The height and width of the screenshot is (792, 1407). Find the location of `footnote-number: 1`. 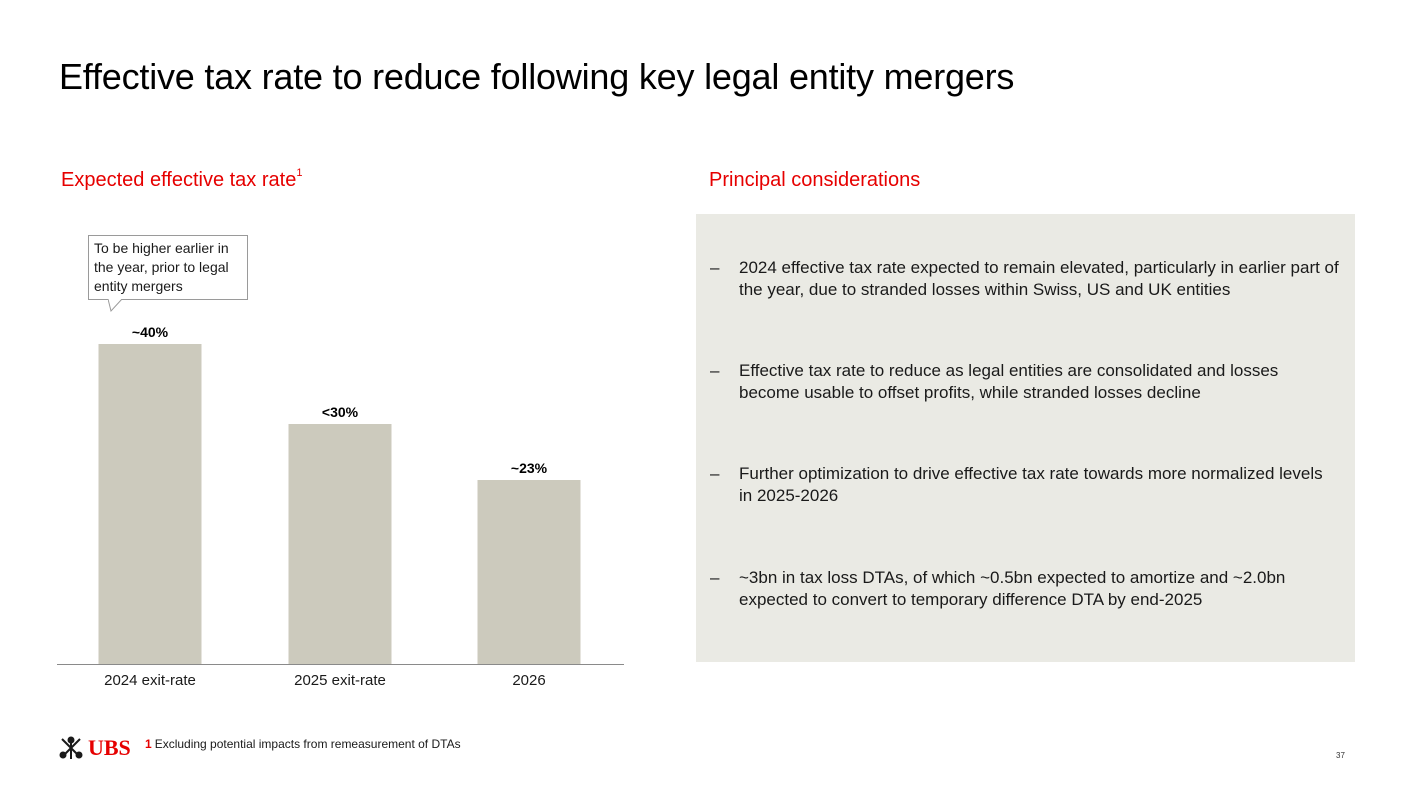

footnote-number: 1 is located at coordinates (148, 744).